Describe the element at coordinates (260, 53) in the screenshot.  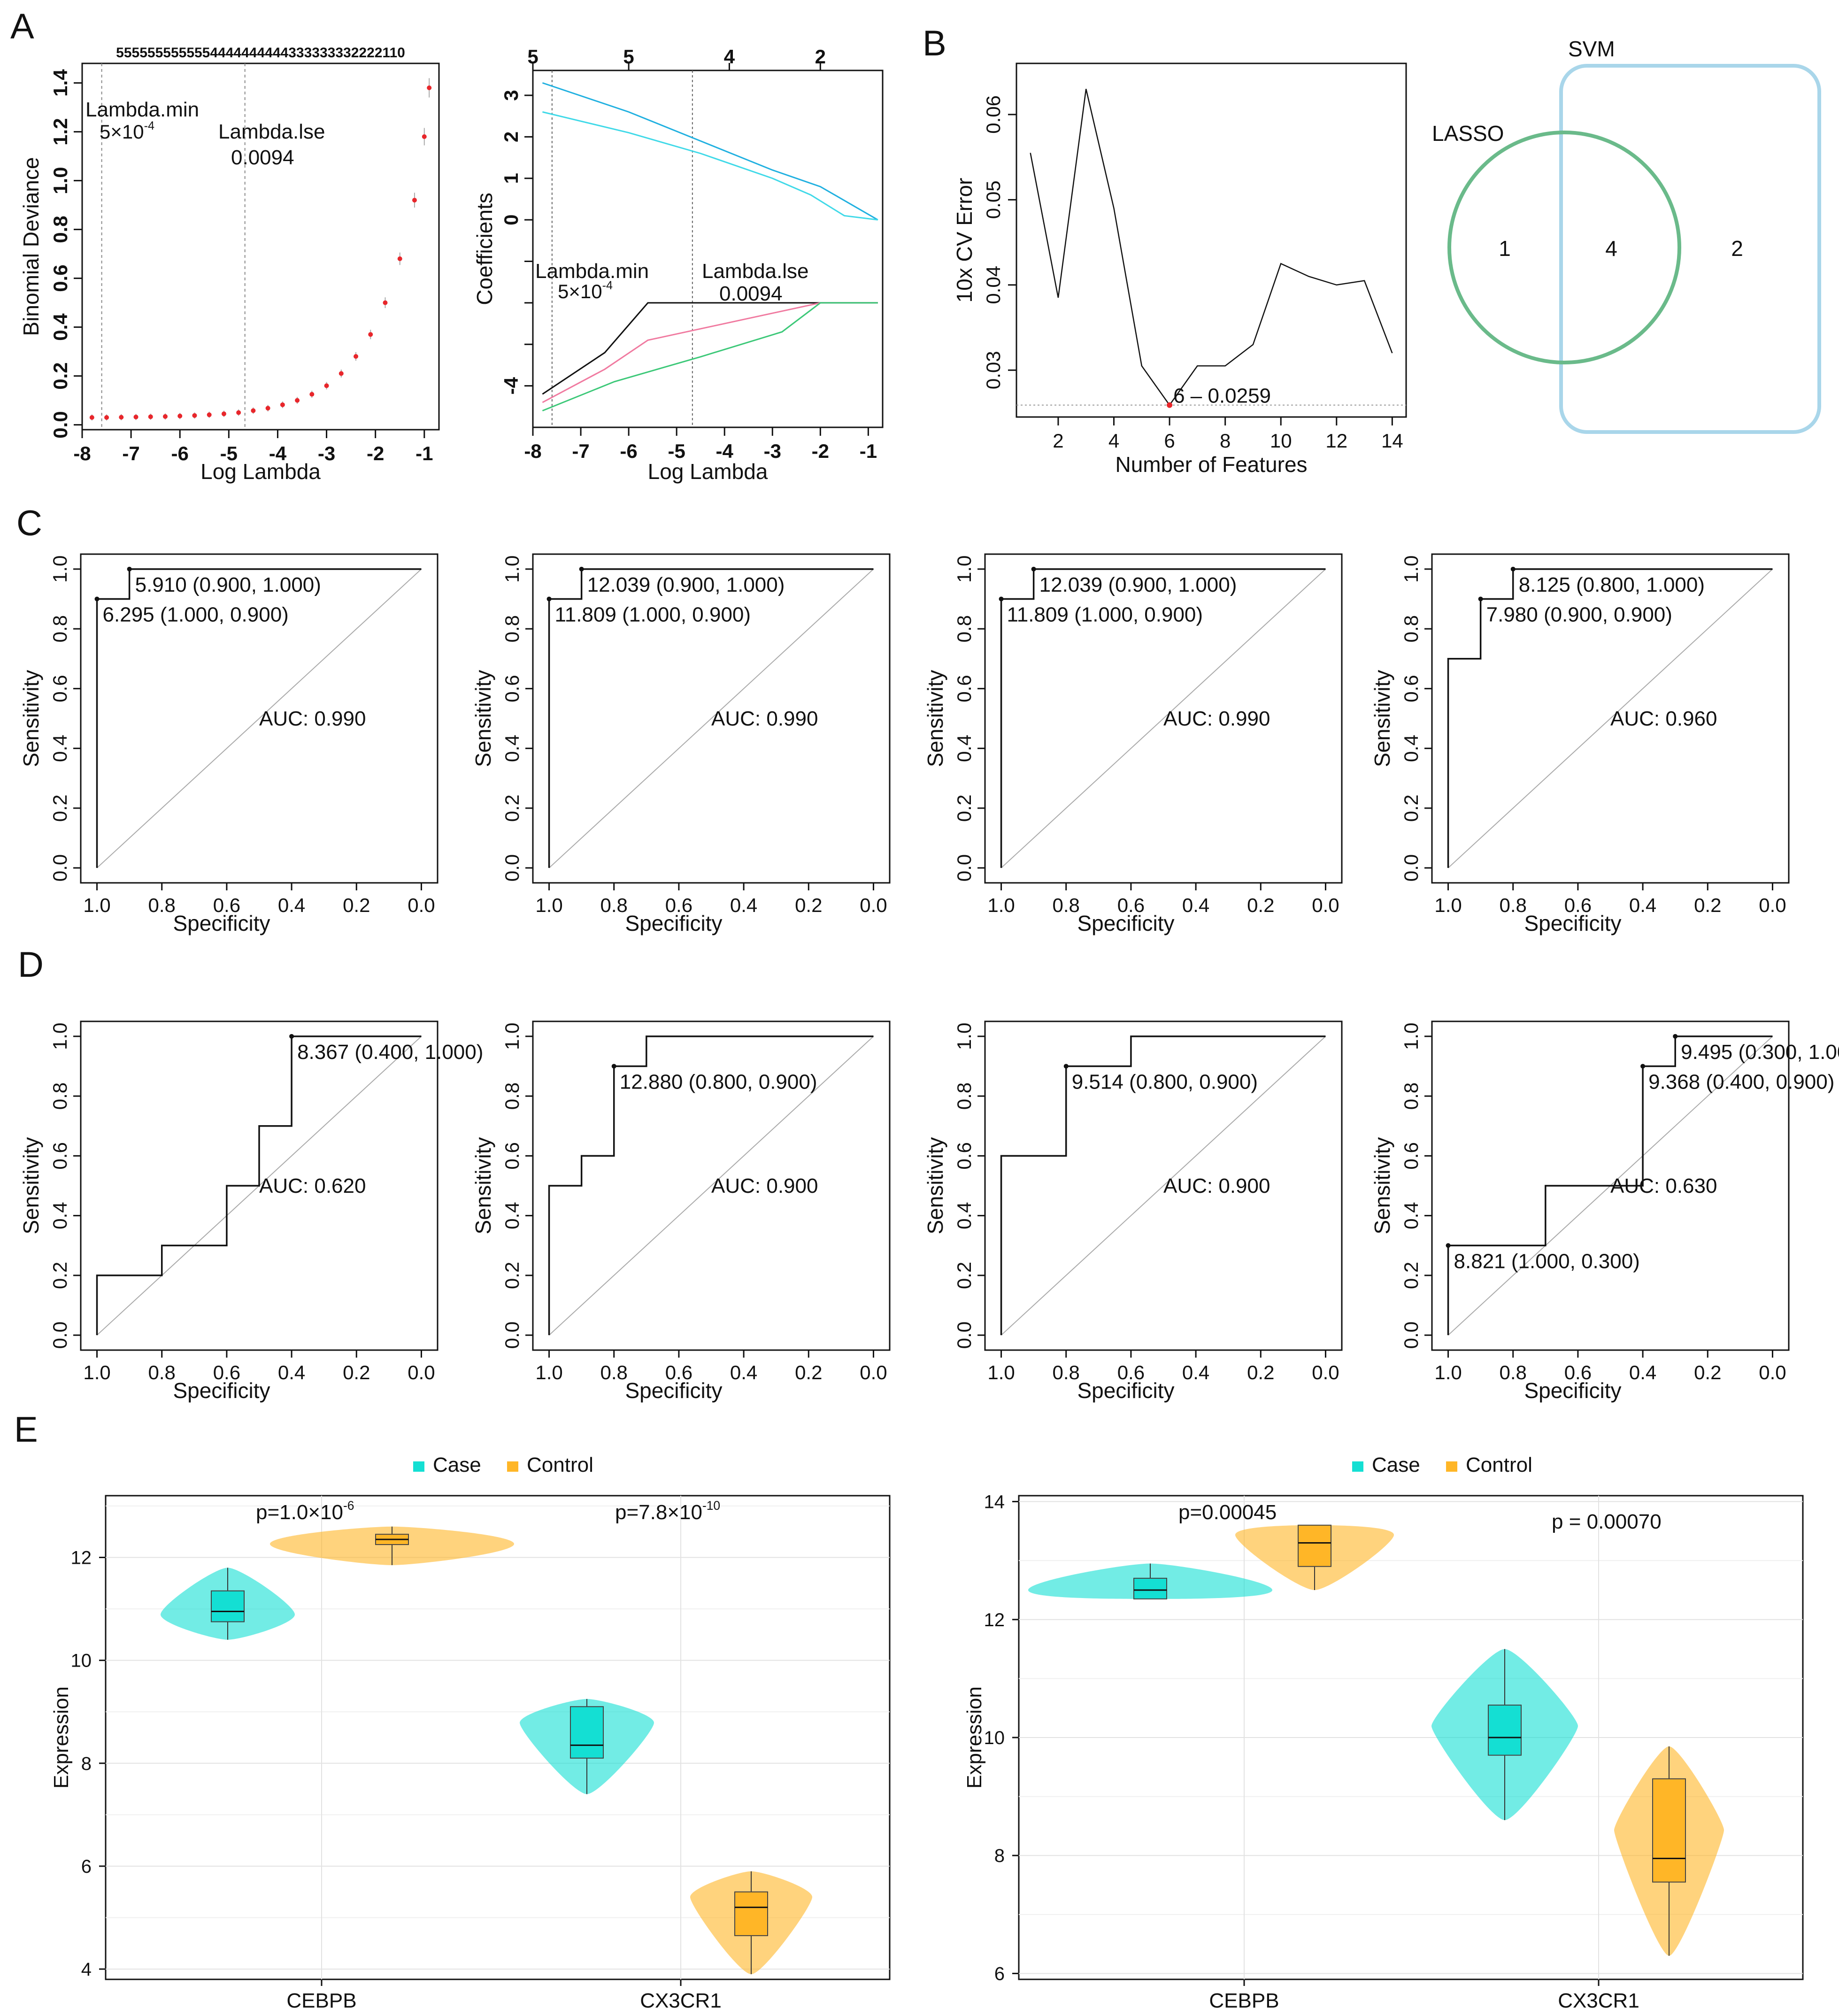
I see `top-counts: 5555555555554444444444333333332222110` at that location.